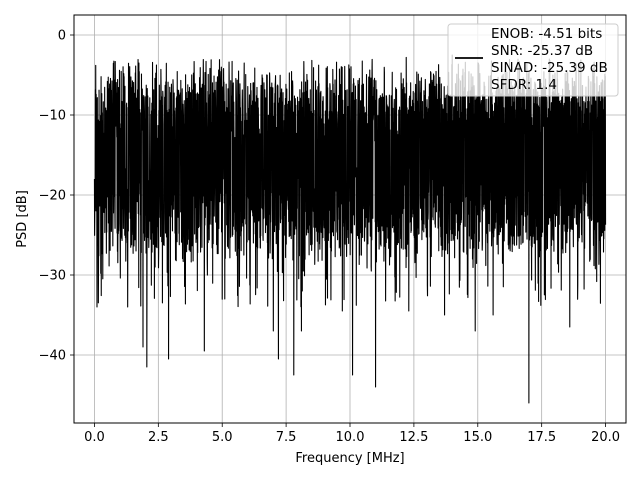 The height and width of the screenshot is (480, 640). I want to click on y-tick-label: −40, so click(52, 356).